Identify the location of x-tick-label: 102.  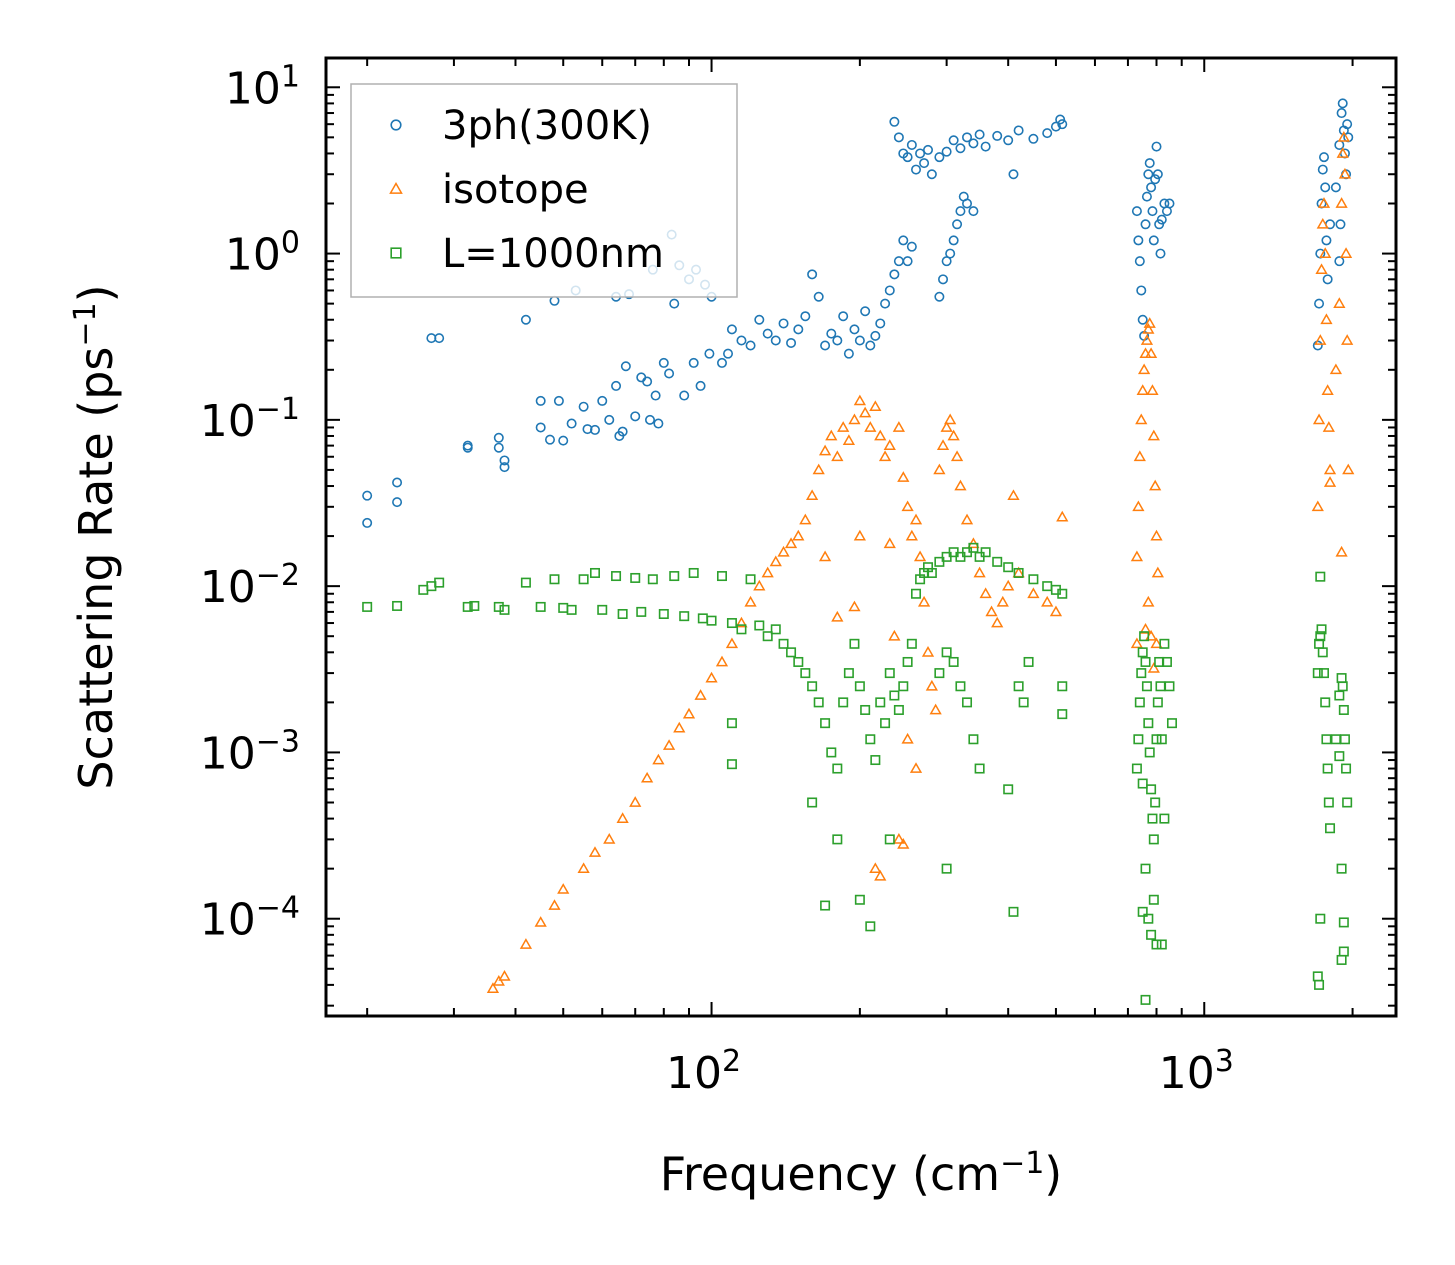
(703, 1072).